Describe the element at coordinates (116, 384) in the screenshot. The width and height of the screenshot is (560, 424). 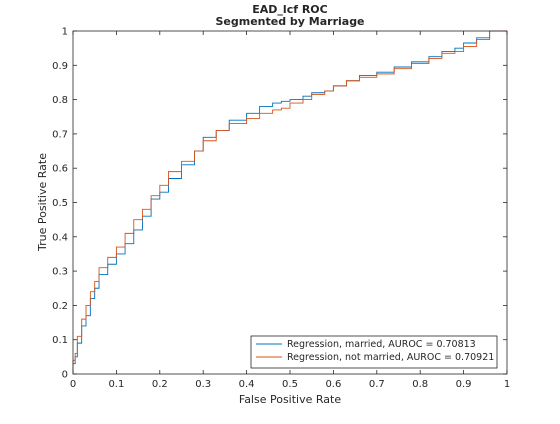
I see `x-tick-label: 0.1` at that location.